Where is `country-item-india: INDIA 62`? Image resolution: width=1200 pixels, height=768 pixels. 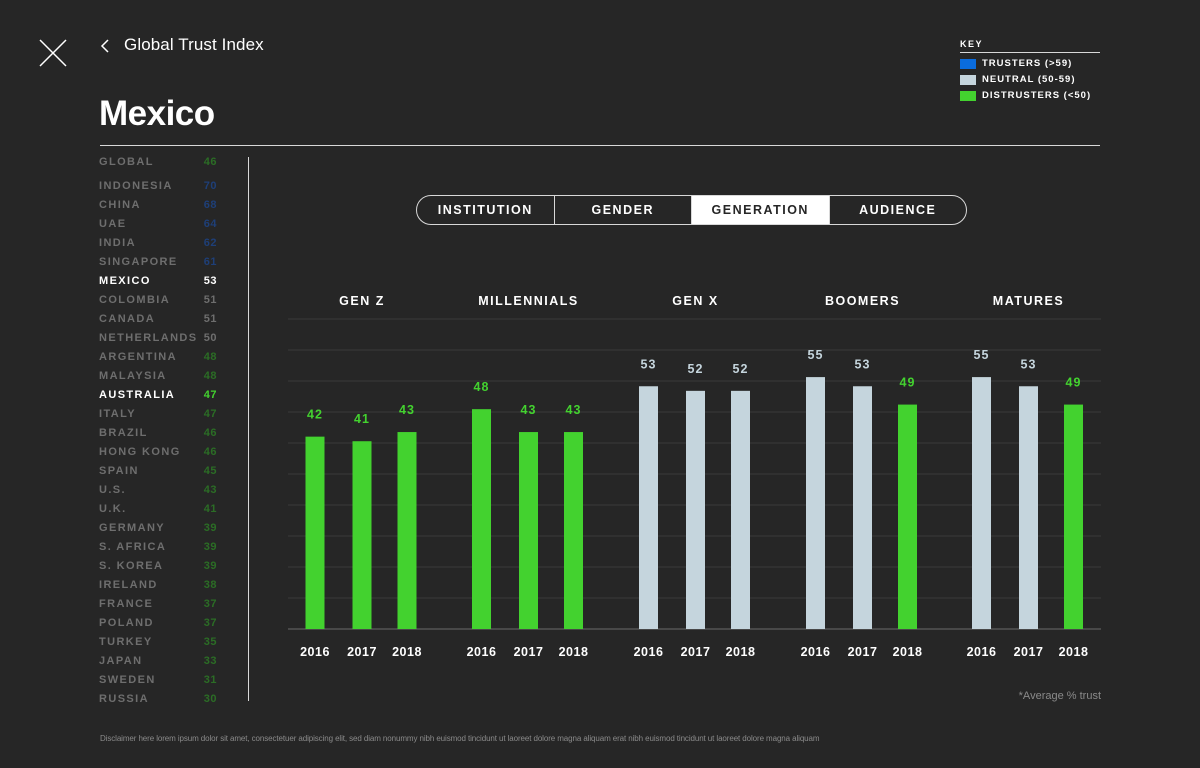
country-item-india: INDIA 62 is located at coordinates (158, 244).